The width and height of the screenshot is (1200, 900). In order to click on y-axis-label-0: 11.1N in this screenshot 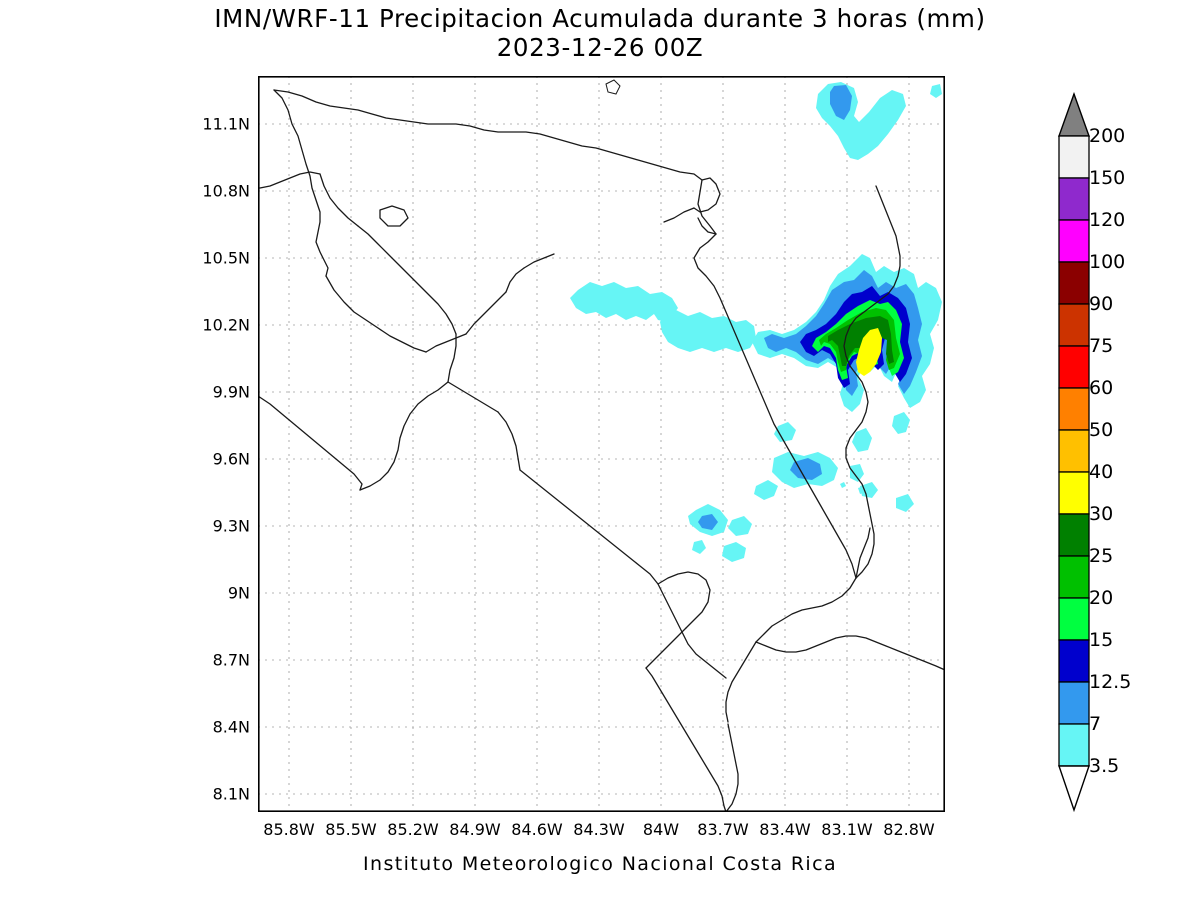, I will do `click(226, 124)`.